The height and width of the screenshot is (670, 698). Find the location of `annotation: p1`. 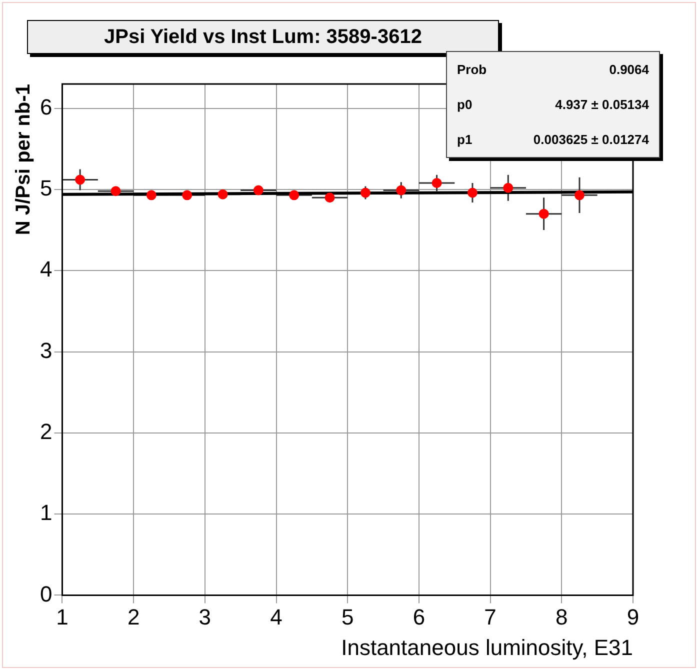

annotation: p1 is located at coordinates (464, 139).